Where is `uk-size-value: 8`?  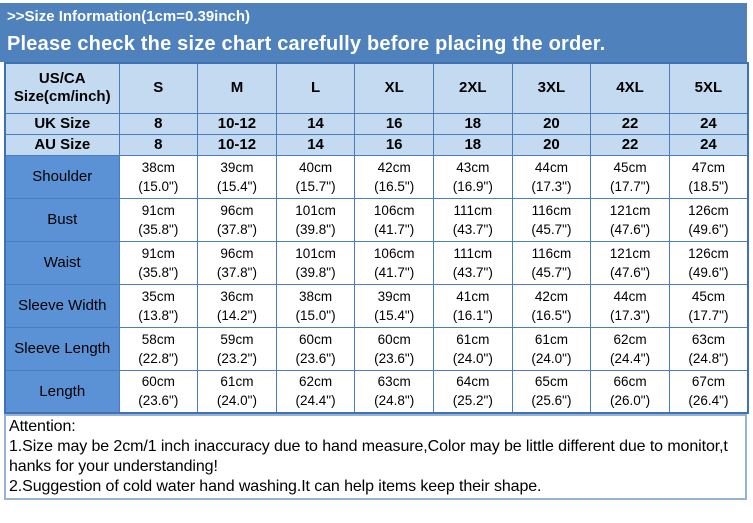 uk-size-value: 8 is located at coordinates (158, 123).